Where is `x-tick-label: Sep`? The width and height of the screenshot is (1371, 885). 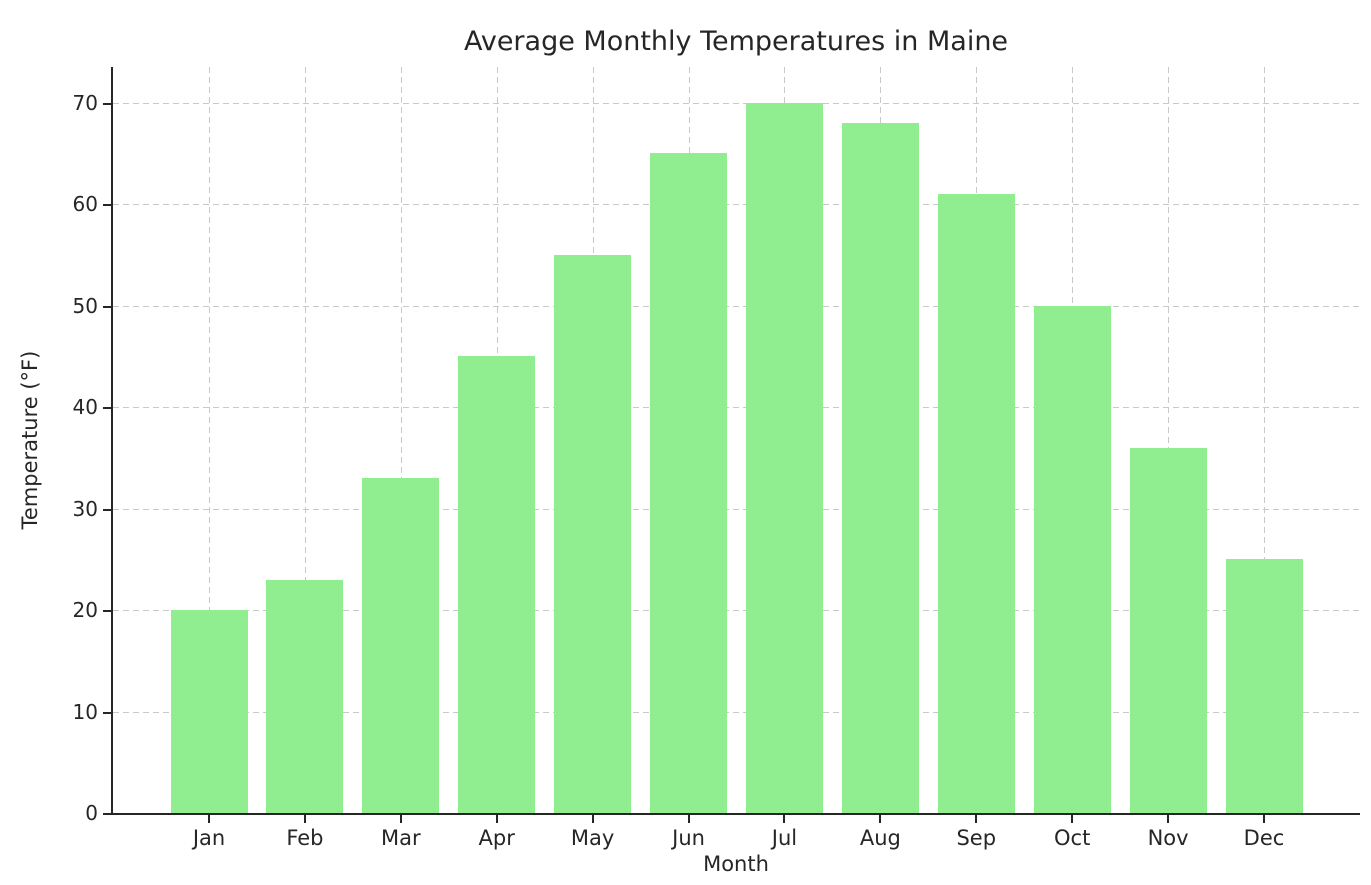 x-tick-label: Sep is located at coordinates (976, 838).